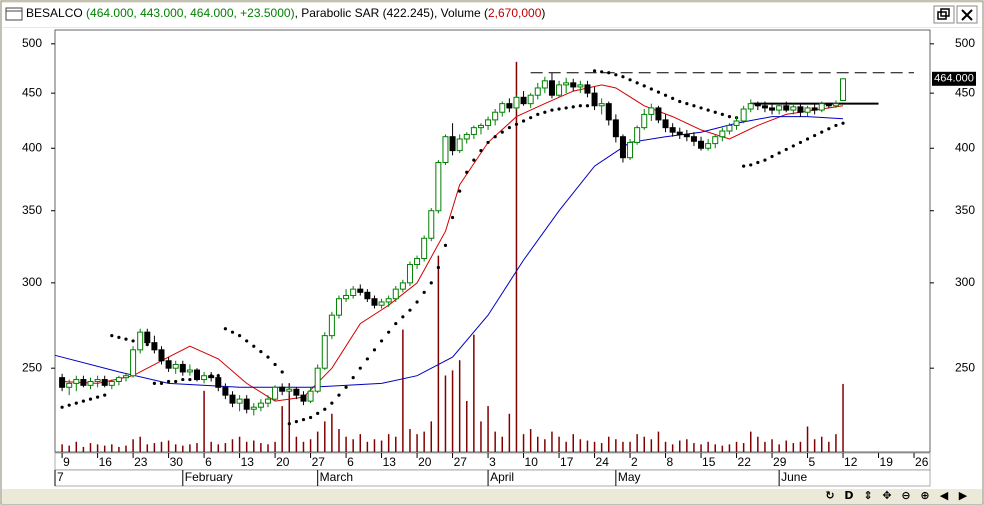  What do you see at coordinates (32, 282) in the screenshot?
I see `y-tick-label: 300` at bounding box center [32, 282].